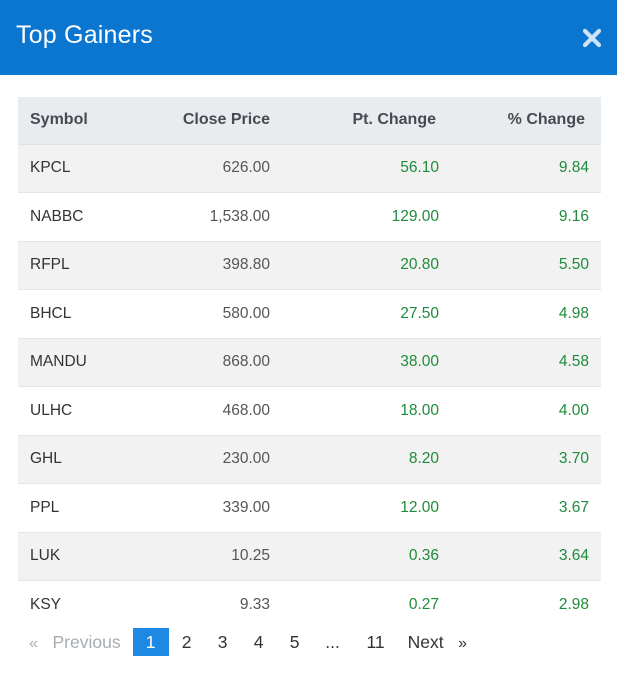 This screenshot has height=675, width=617. What do you see at coordinates (309, 265) in the screenshot?
I see `table-row: RFPL 398.80 20.80 5.50` at bounding box center [309, 265].